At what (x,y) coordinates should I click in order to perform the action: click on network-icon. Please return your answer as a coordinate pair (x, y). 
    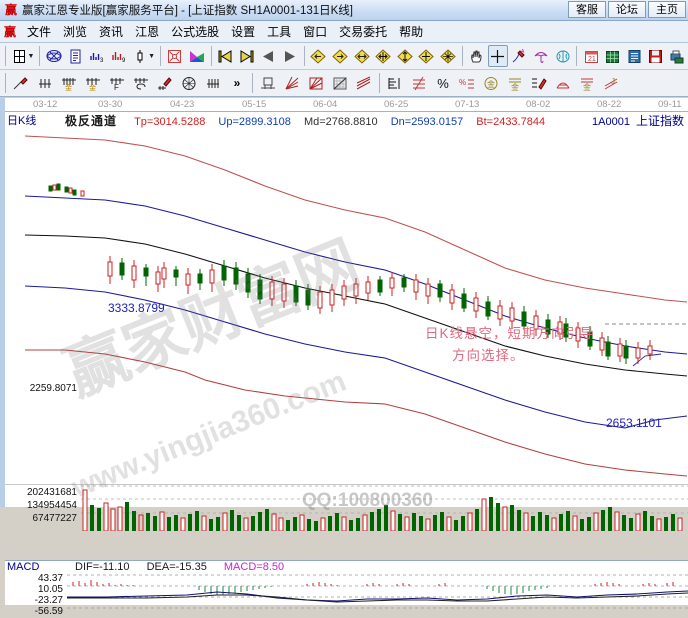
    Looking at the image, I should click on (54, 56).